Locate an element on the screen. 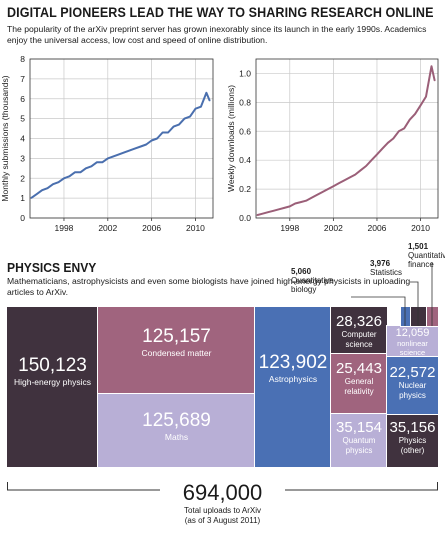  treemap-cell-text: 150,123 High-energy physics is located at coordinates (52, 371).